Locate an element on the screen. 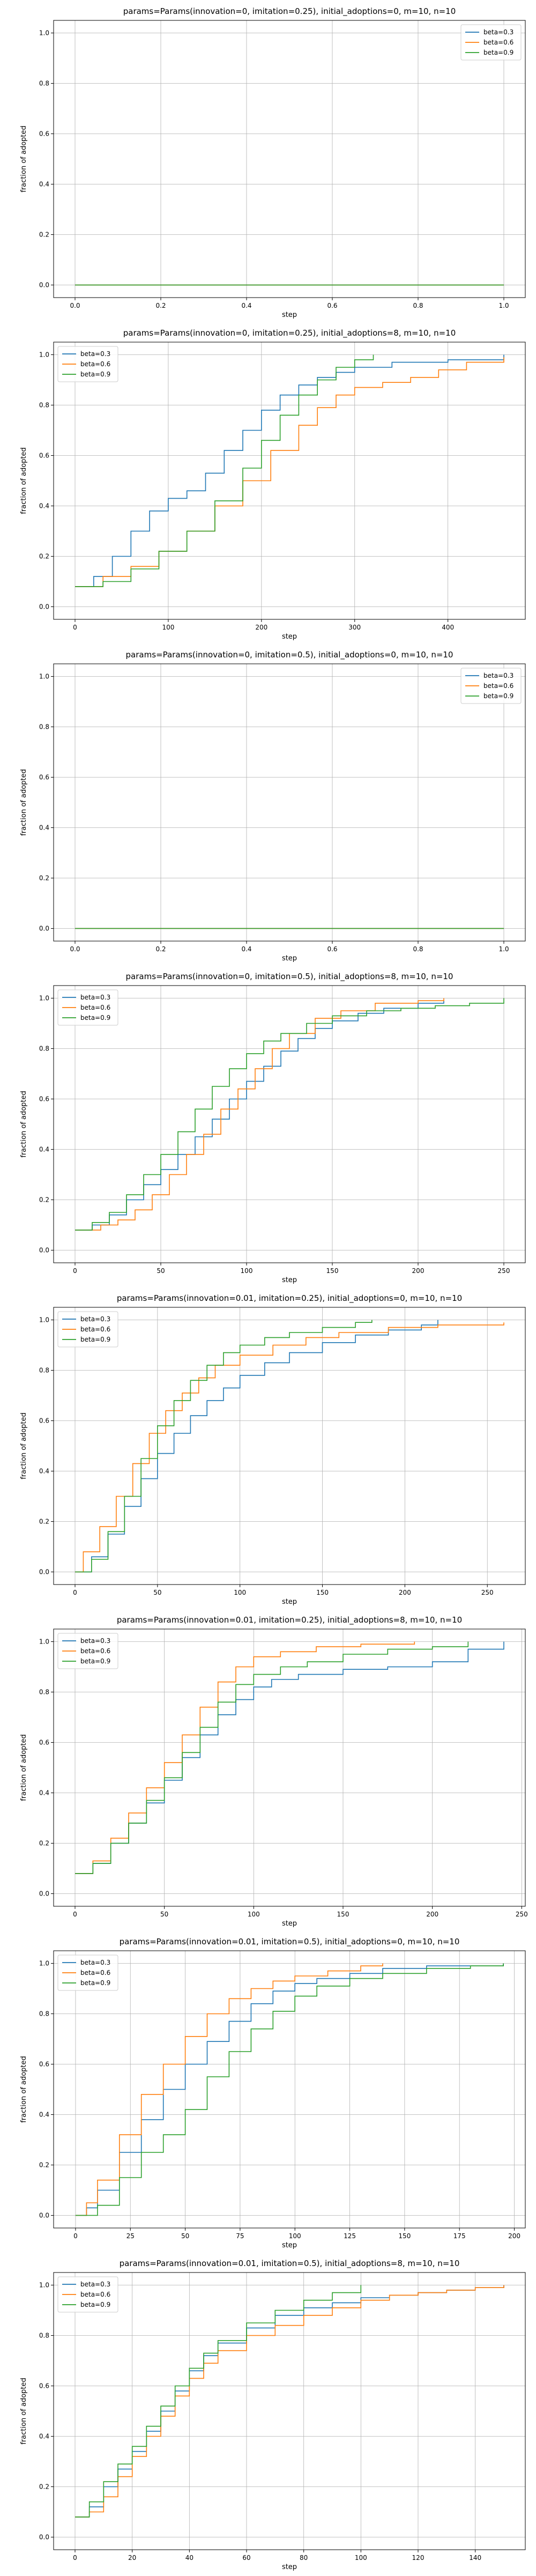 This screenshot has height=2576, width=536. x-tick-label: 125 is located at coordinates (350, 2236).